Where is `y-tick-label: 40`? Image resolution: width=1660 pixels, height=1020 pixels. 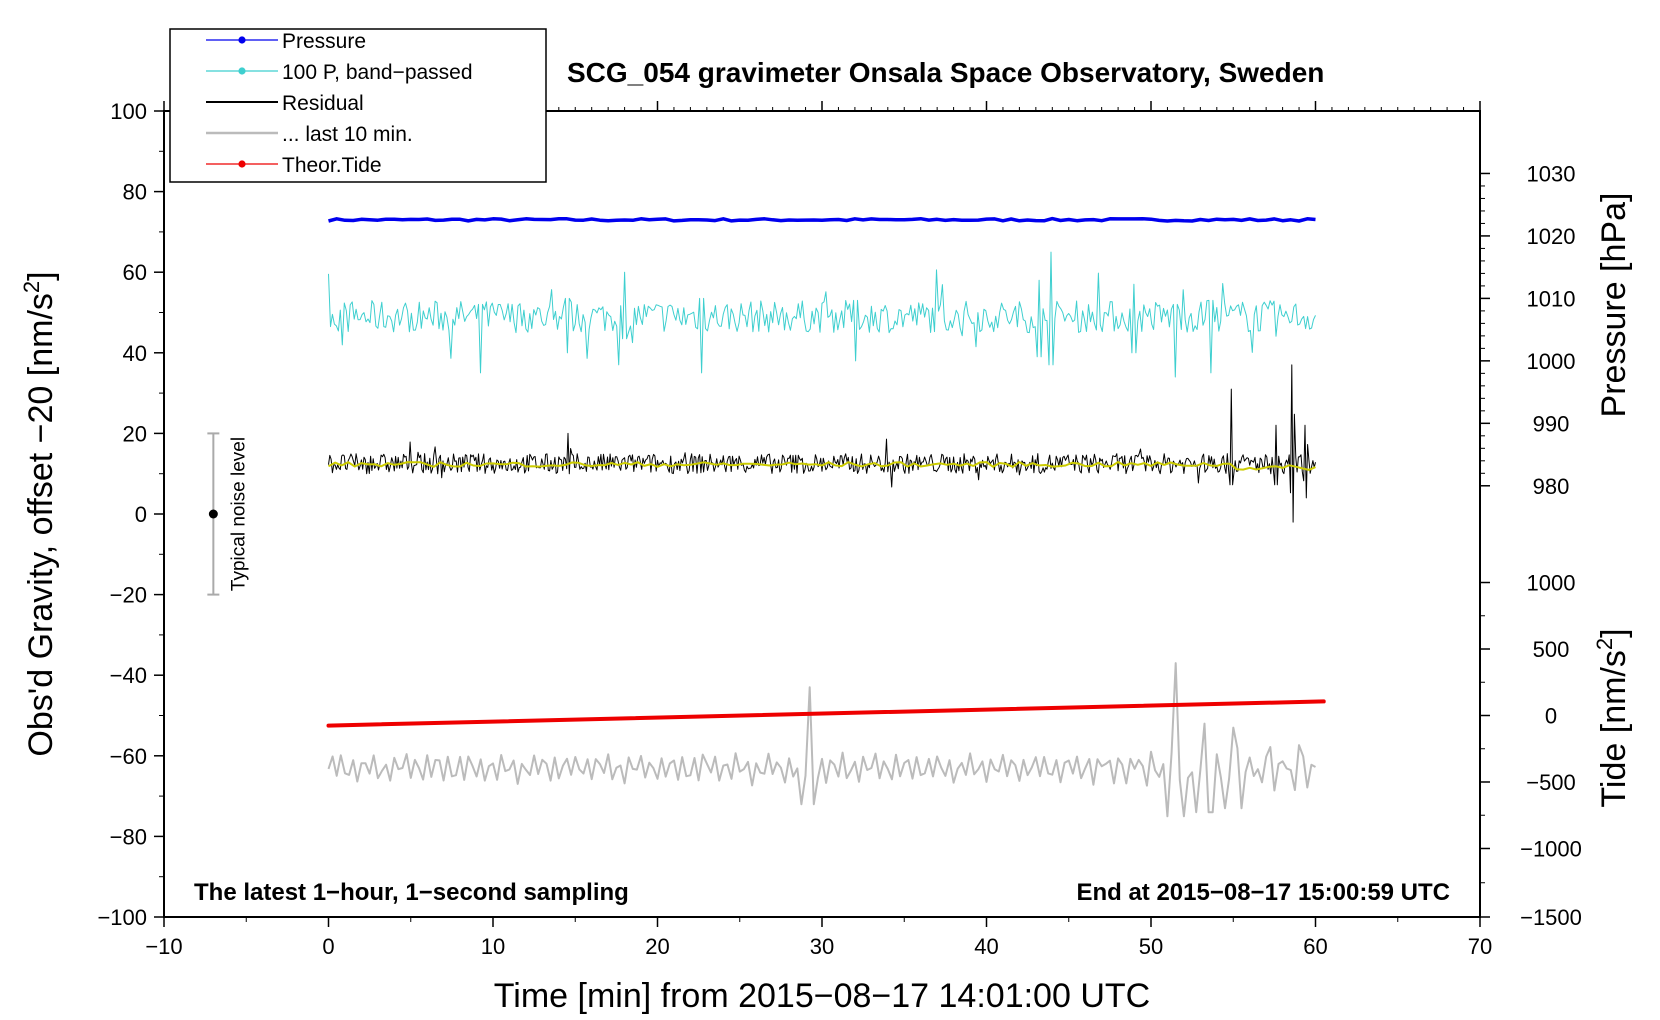
y-tick-label: 40 is located at coordinates (135, 353).